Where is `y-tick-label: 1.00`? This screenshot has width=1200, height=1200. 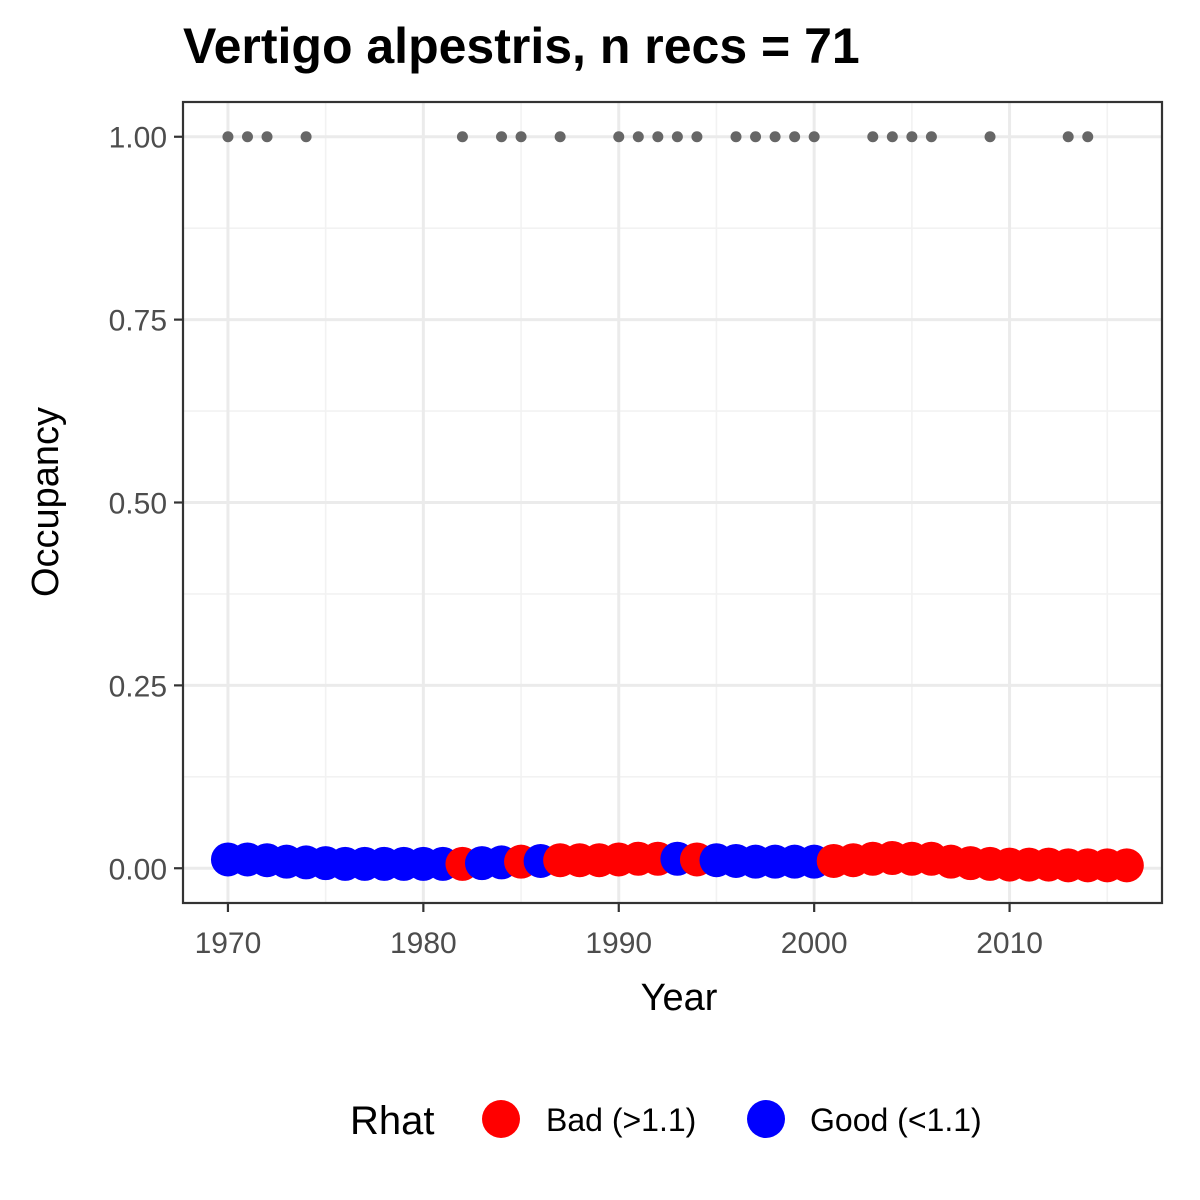
y-tick-label: 1.00 is located at coordinates (138, 138).